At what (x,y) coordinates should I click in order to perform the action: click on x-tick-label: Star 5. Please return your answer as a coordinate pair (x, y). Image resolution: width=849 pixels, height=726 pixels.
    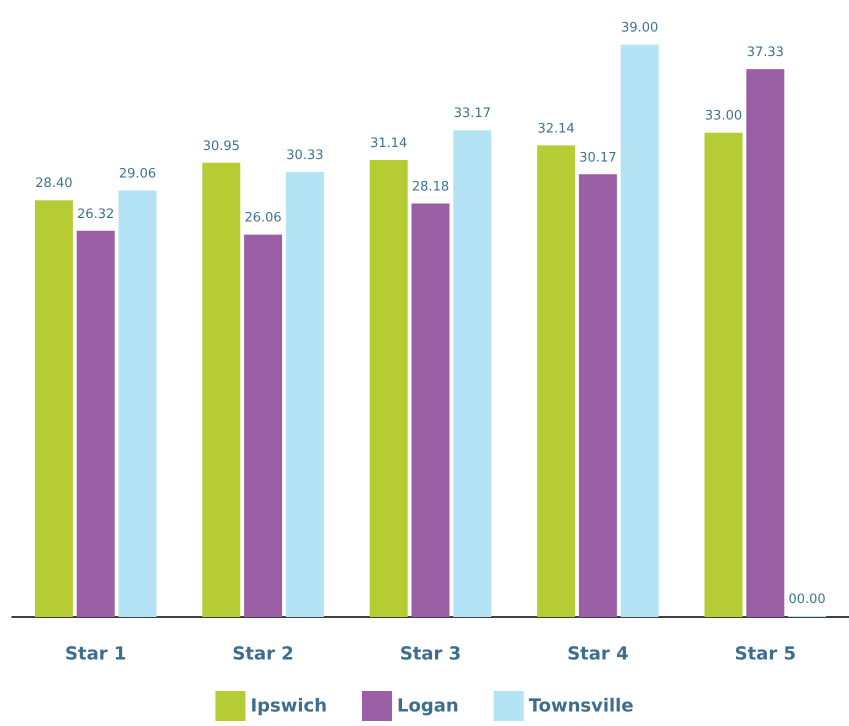
    Looking at the image, I should click on (765, 654).